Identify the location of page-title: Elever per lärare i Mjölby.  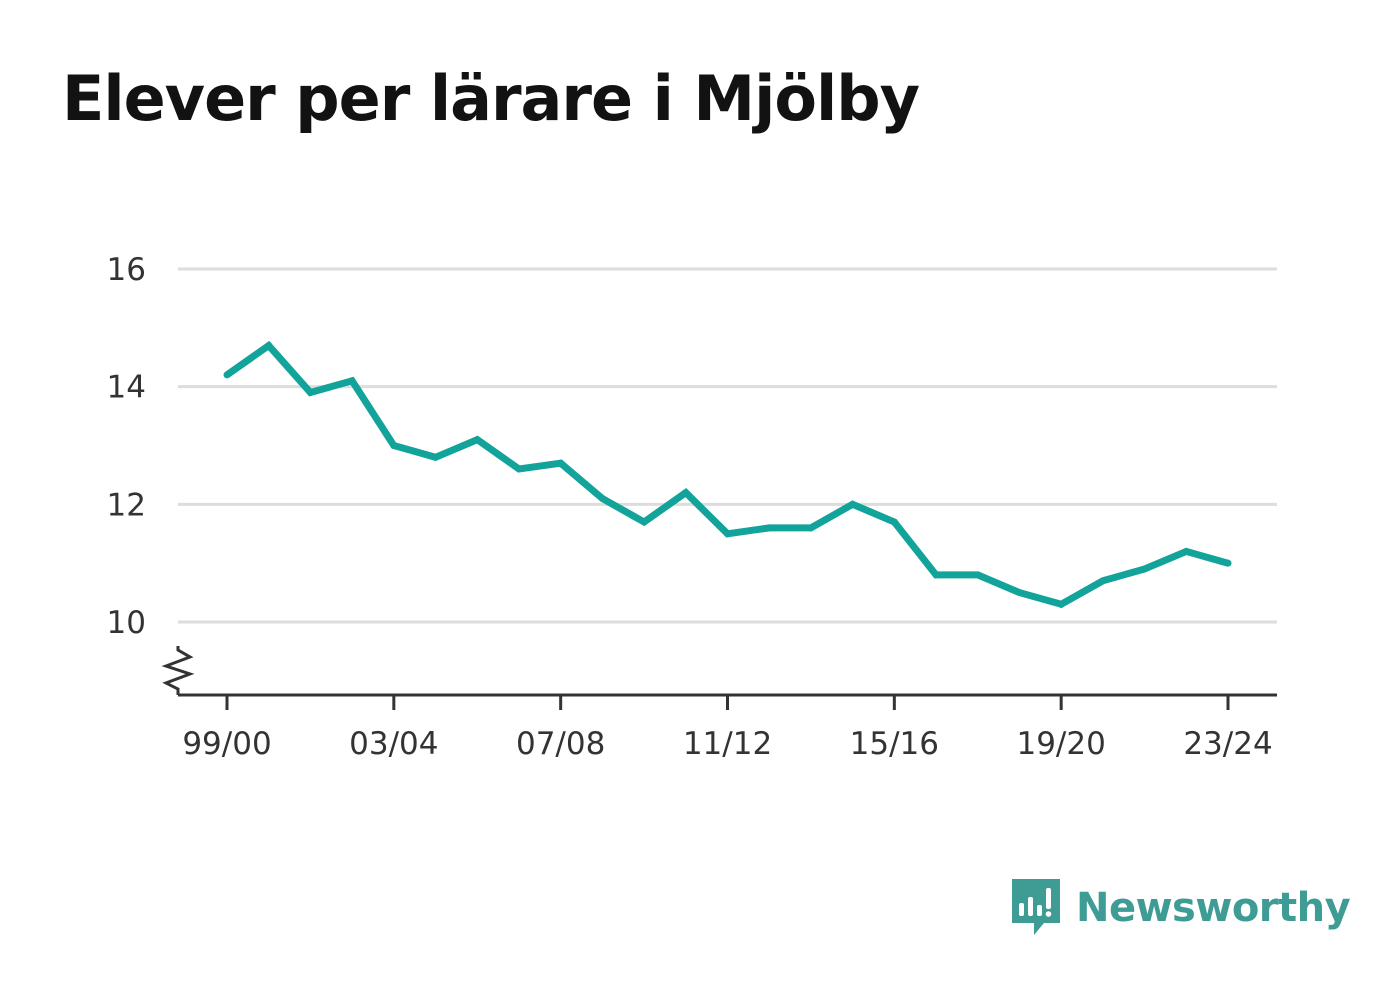
(491, 98).